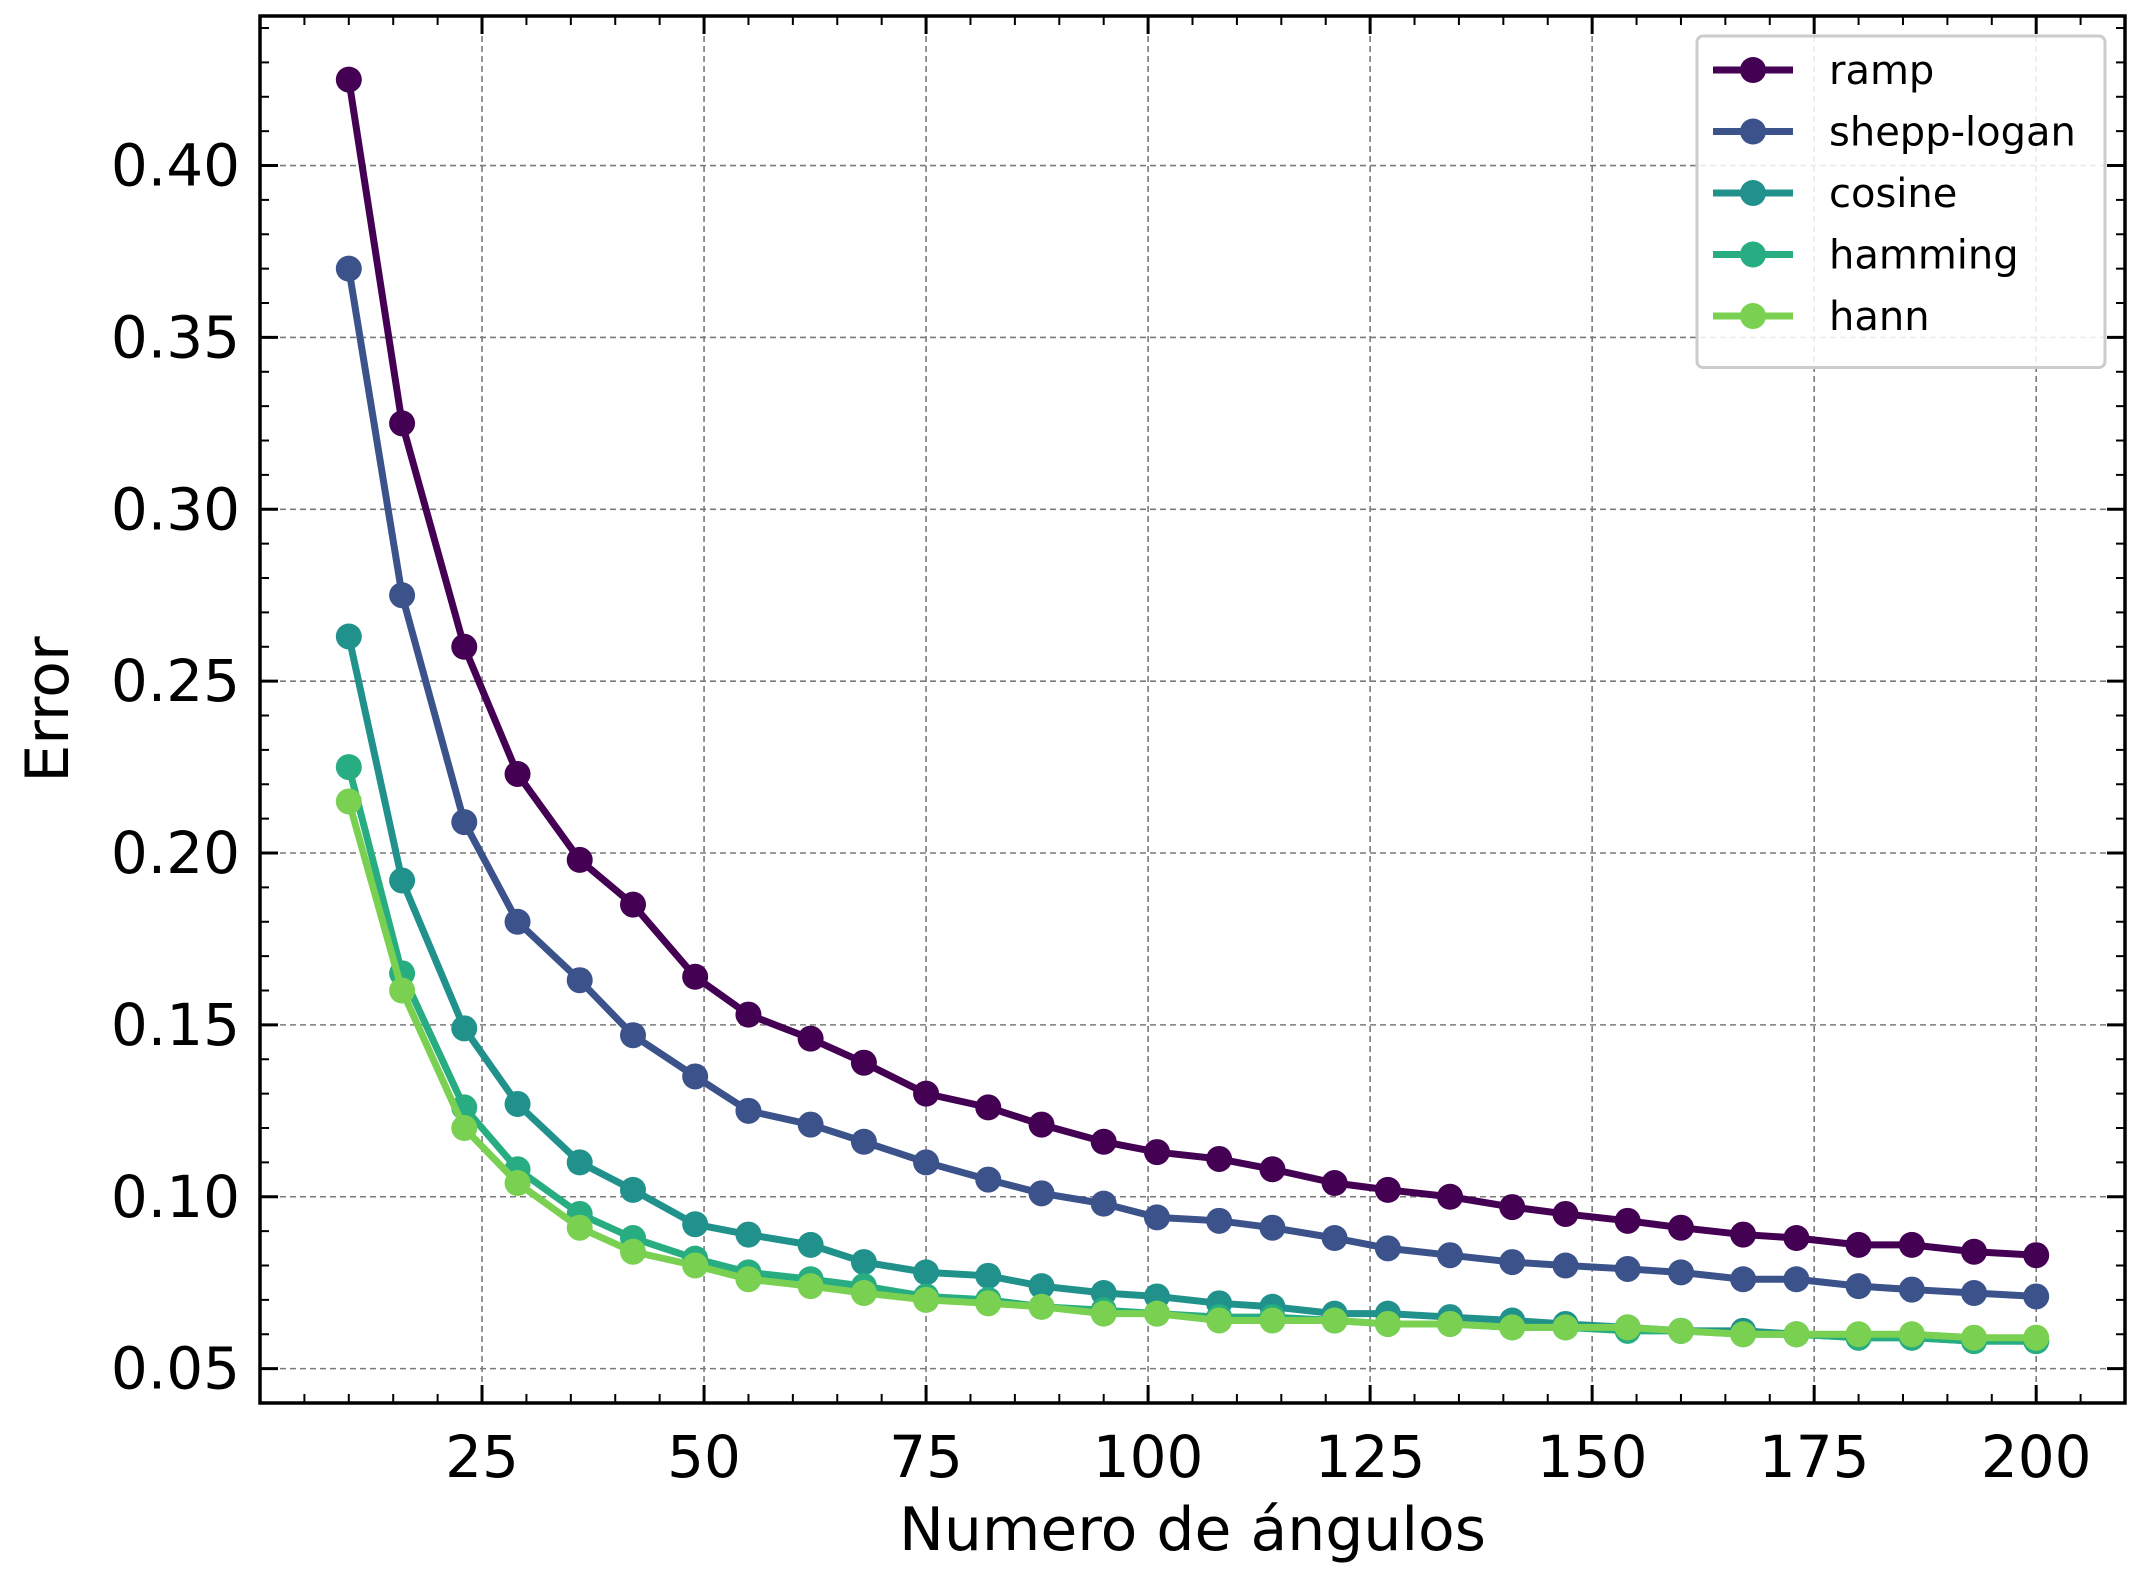 The image size is (2133, 1578). I want to click on y-tick-label: 0.10, so click(175, 1197).